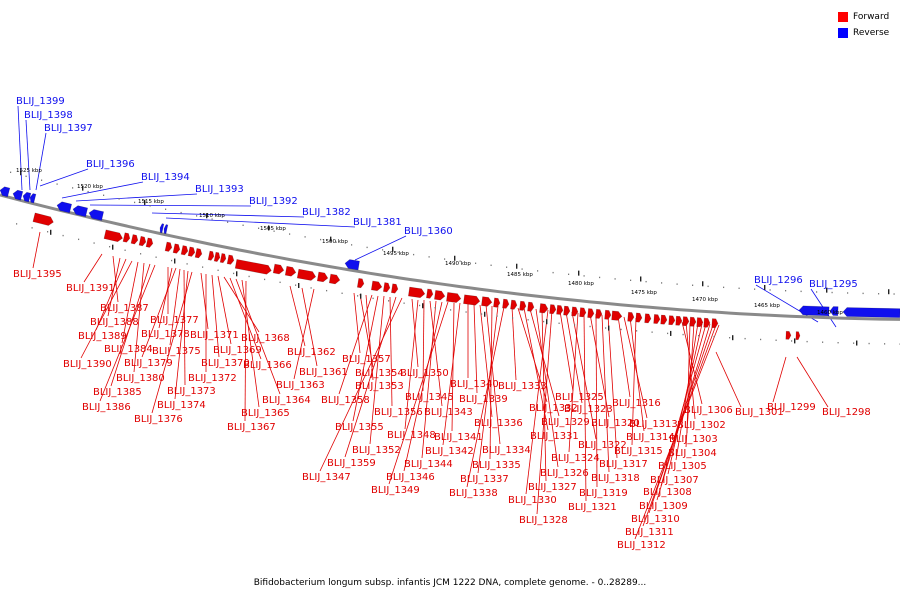 Image resolution: width=900 pixels, height=600 pixels. I want to click on forward-gene-label: BLIJ_1367, so click(251, 427).